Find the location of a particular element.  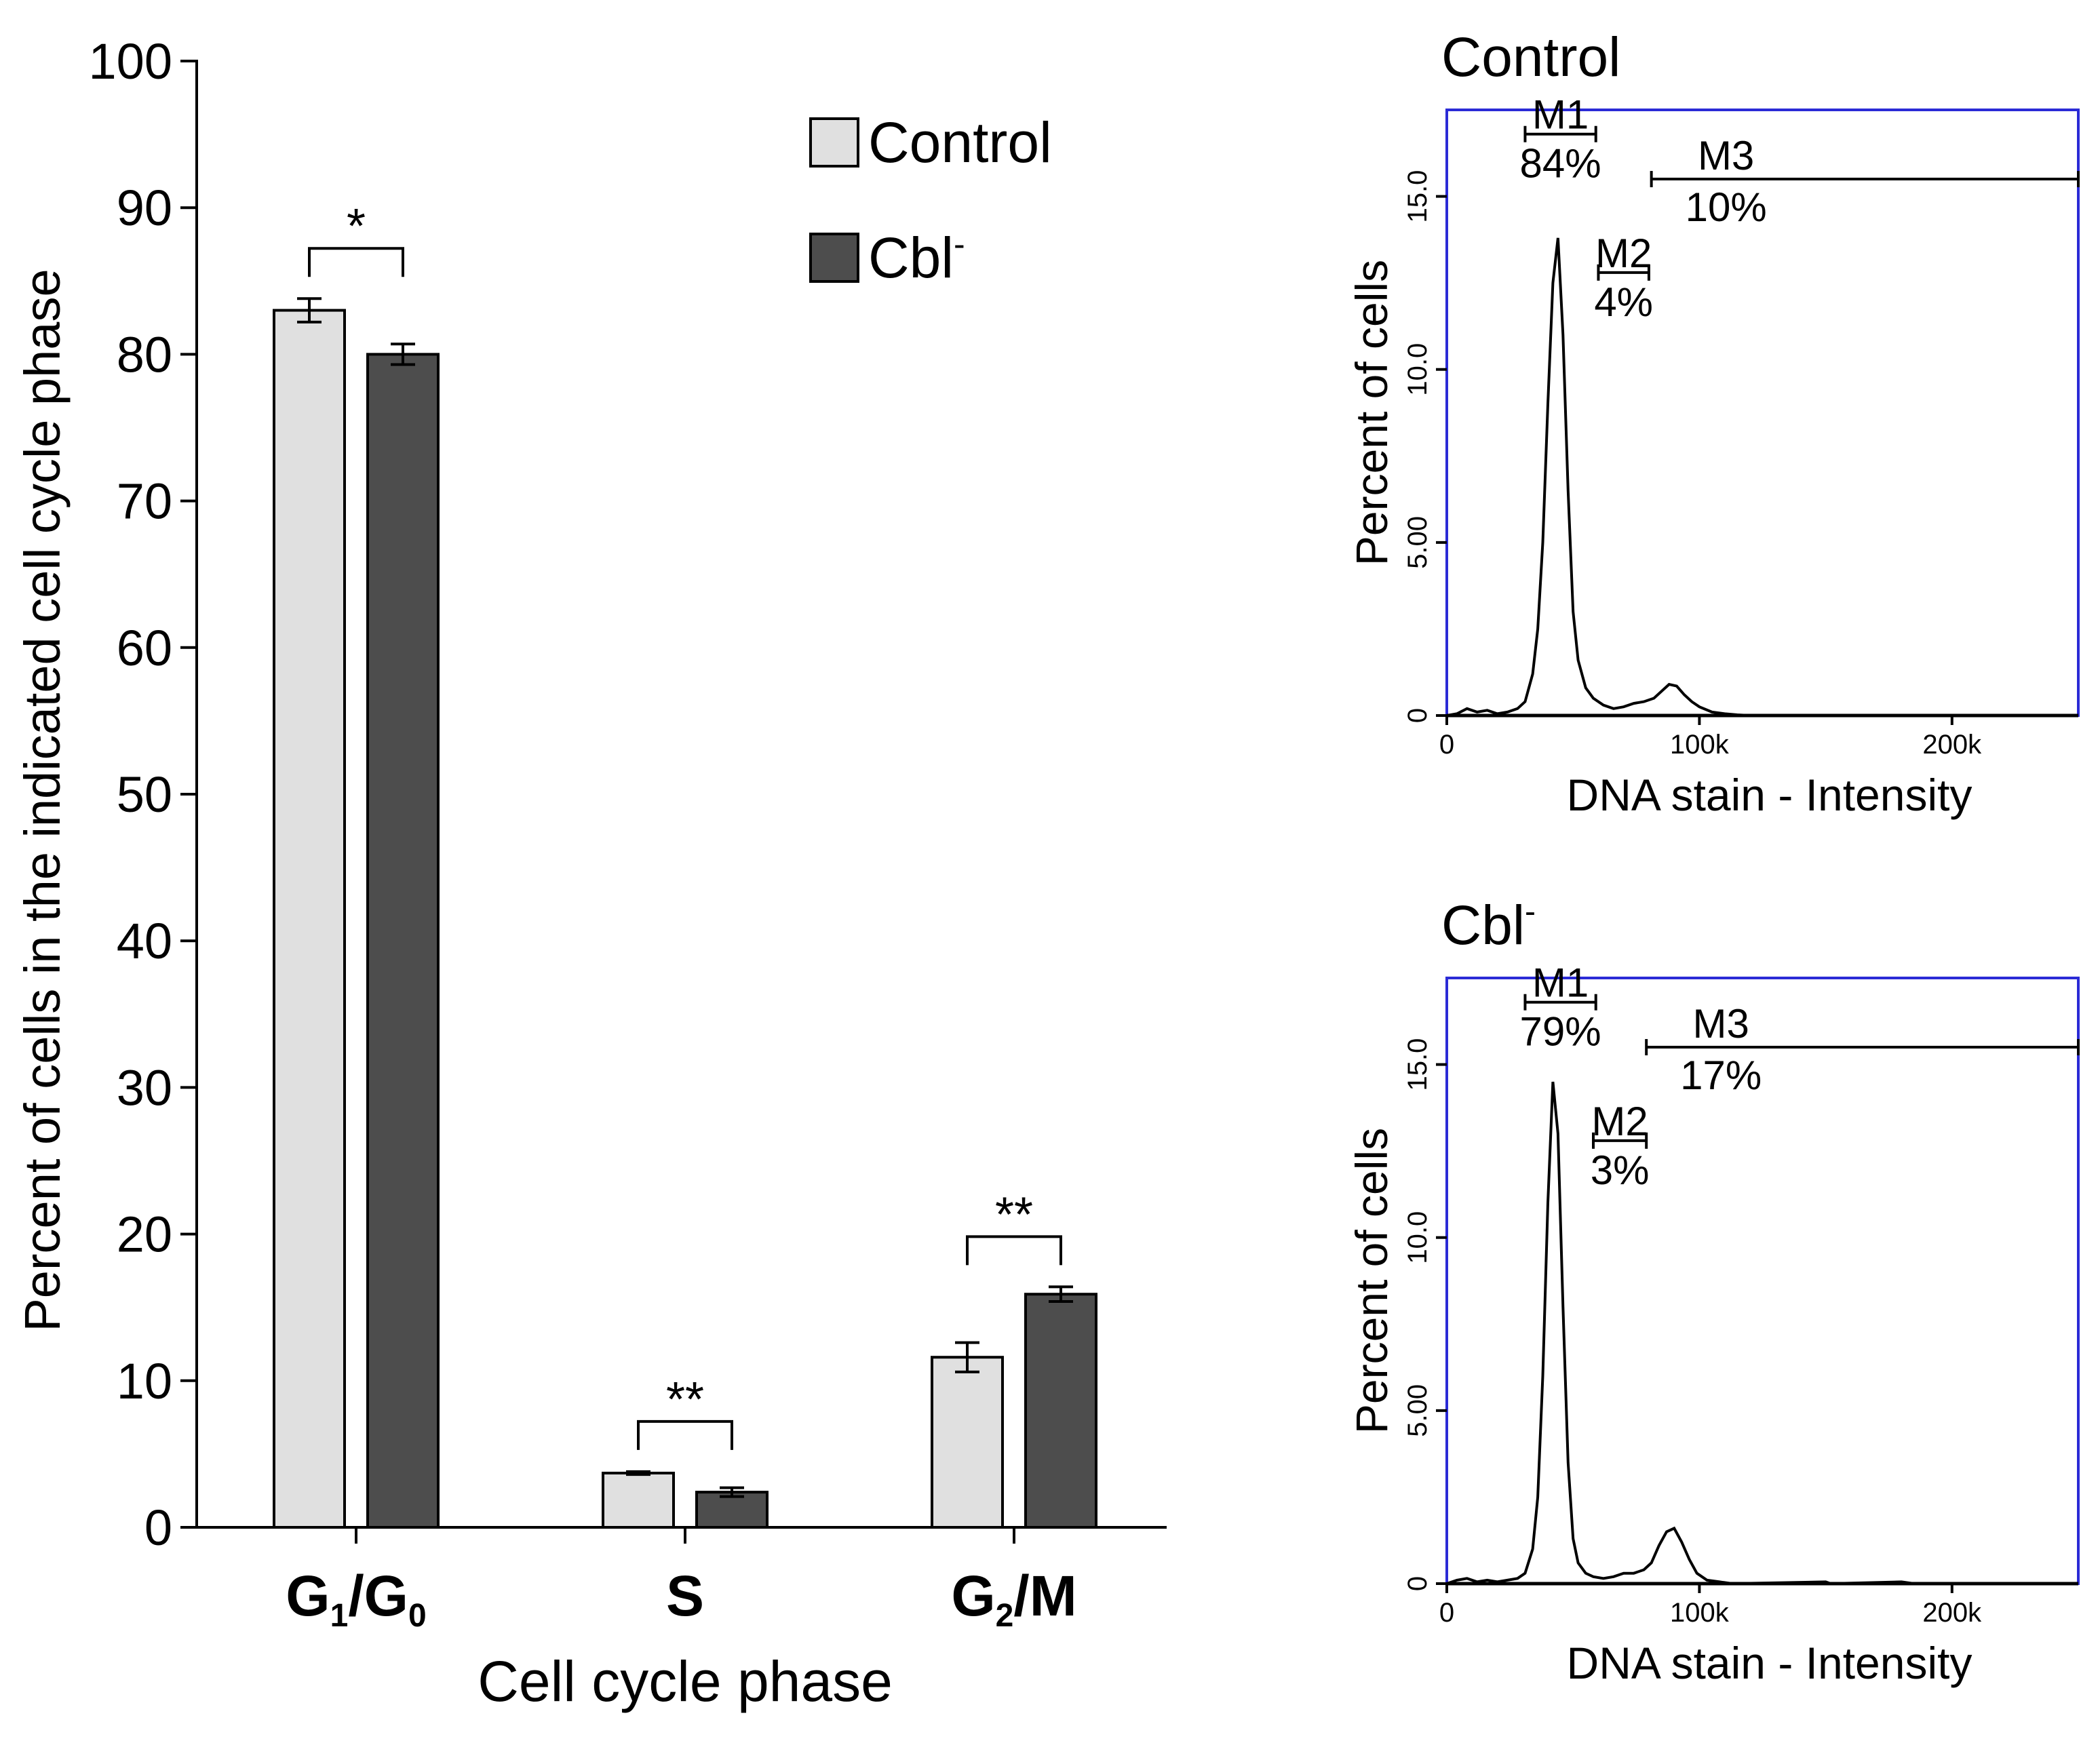

marker-percent: 10% is located at coordinates (1726, 207).